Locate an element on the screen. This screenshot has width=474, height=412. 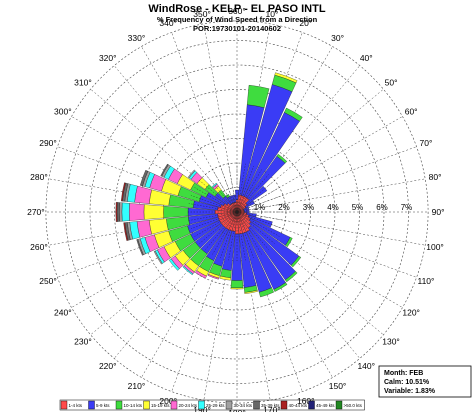
legend-label: 15-19 kts is located at coordinates (160, 405).